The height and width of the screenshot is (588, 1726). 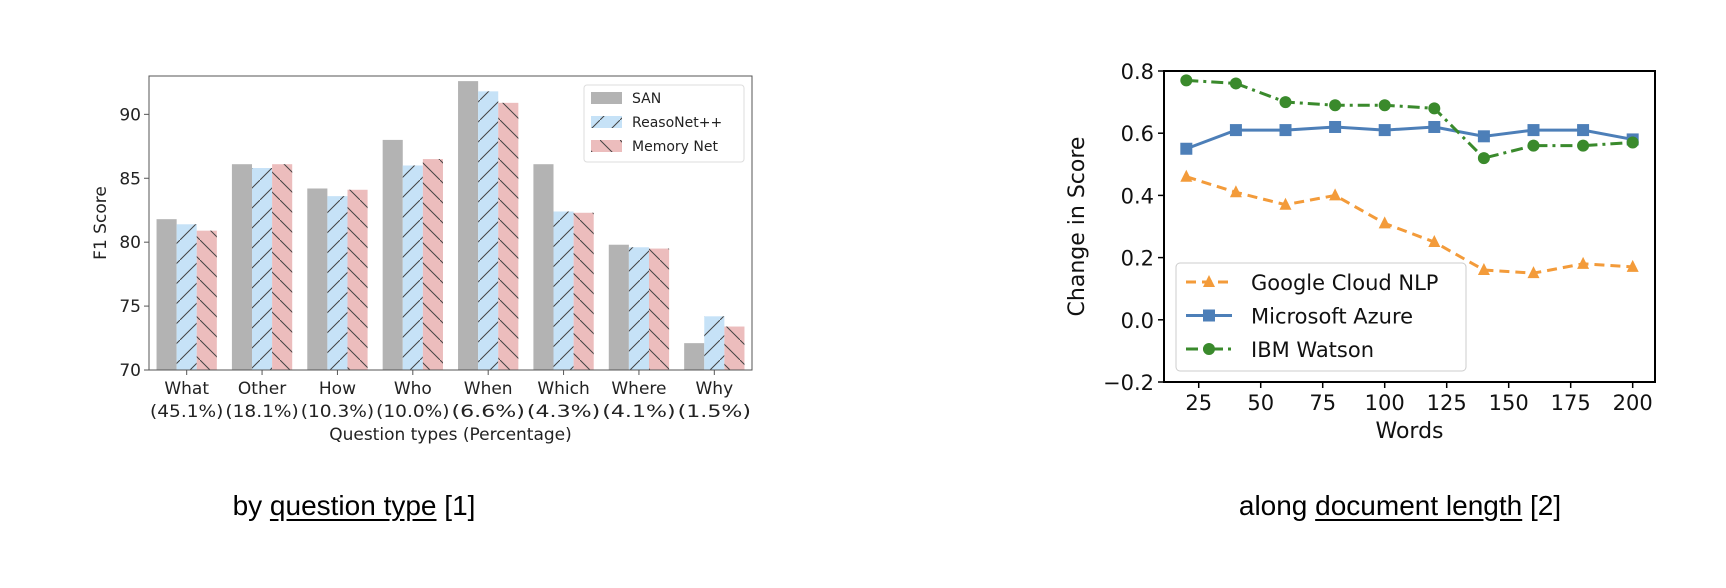 I want to click on x-tick-label: What, so click(x=186, y=389).